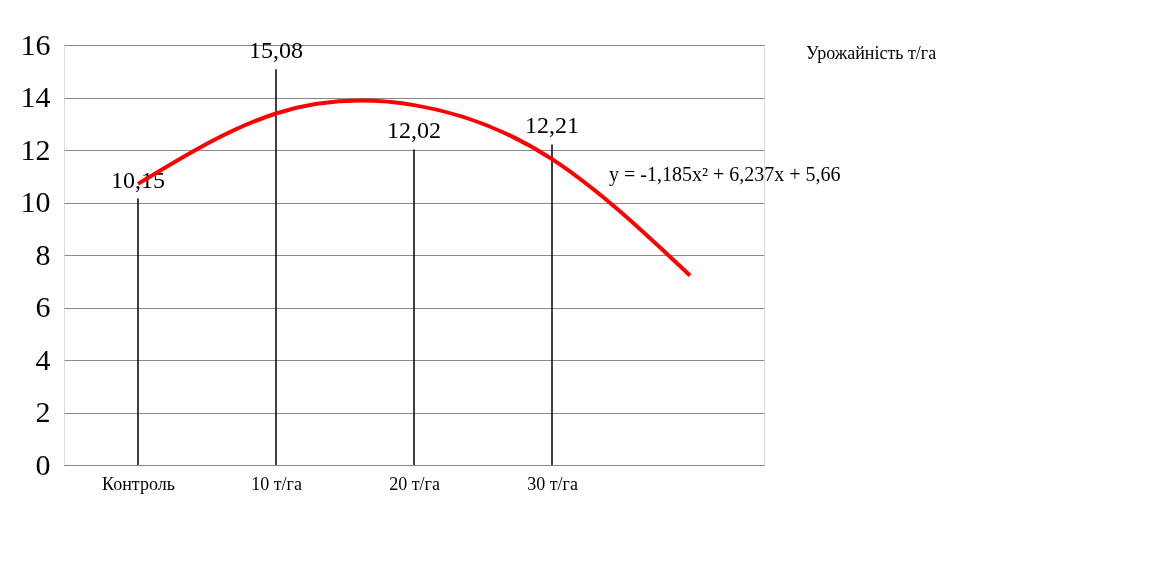 Image resolution: width=1157 pixels, height=572 pixels. I want to click on y-tick-label: 8, so click(43, 254).